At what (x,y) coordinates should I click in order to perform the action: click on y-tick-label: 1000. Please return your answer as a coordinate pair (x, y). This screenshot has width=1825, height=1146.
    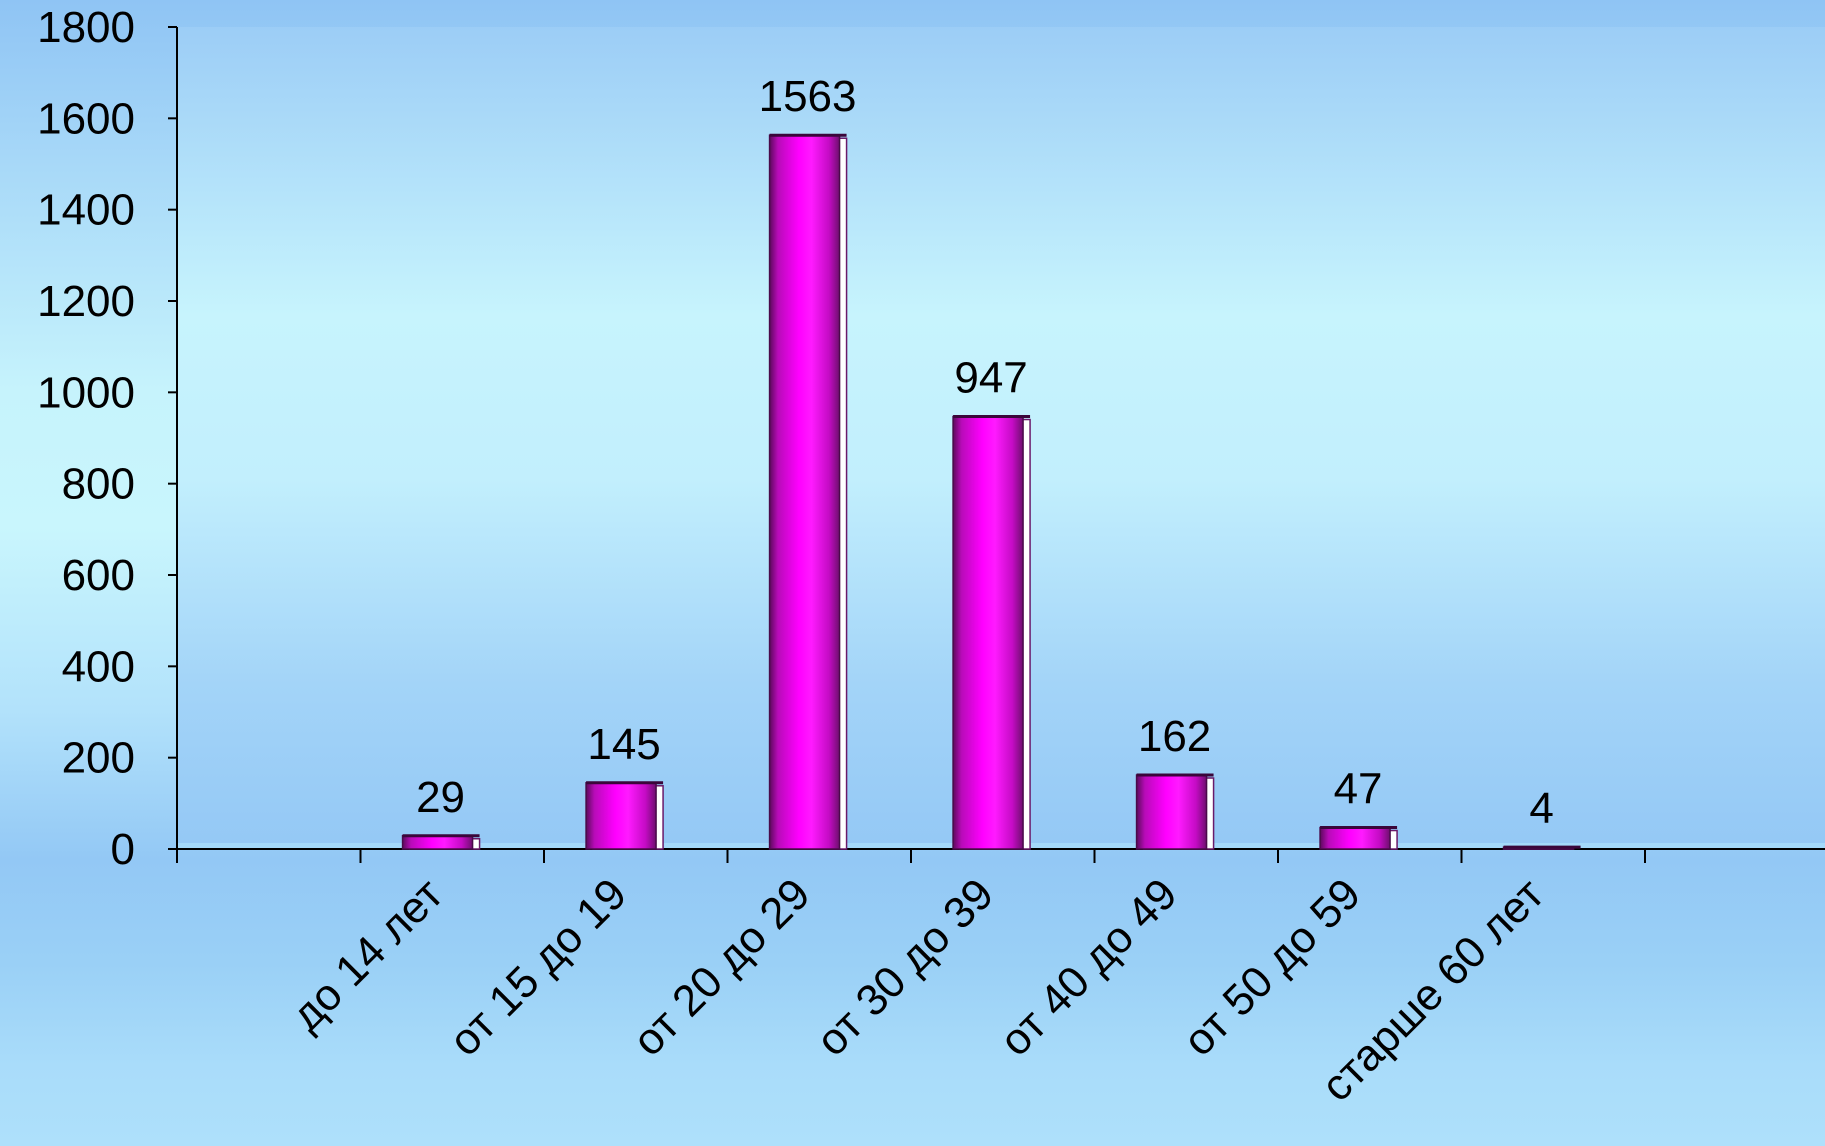
    Looking at the image, I should click on (86, 392).